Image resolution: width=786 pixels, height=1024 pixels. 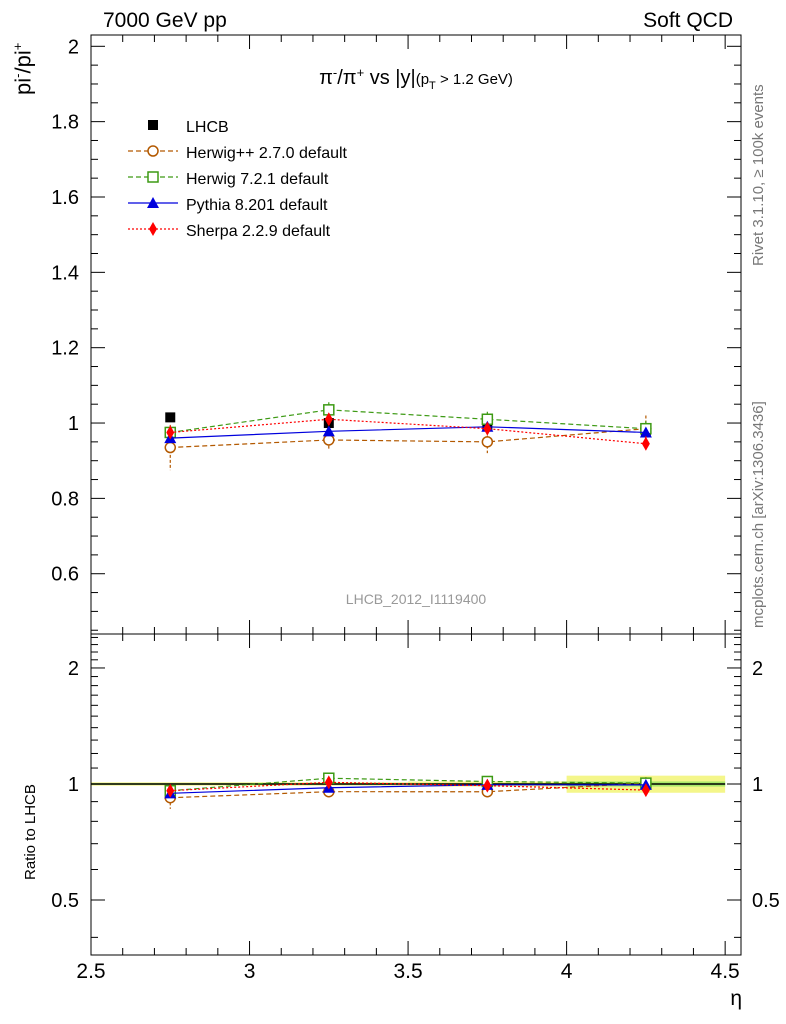 I want to click on x-axis-label: η, so click(x=736, y=998).